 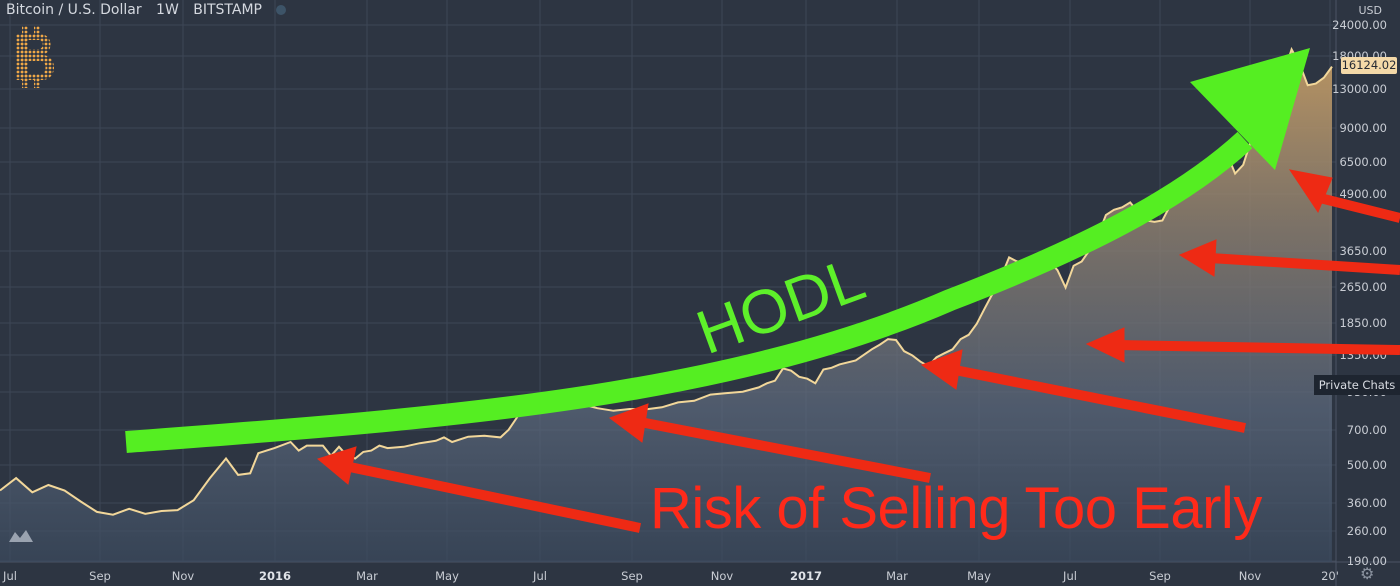 I want to click on y-tick-label: 13000.00, so click(x=1359, y=89).